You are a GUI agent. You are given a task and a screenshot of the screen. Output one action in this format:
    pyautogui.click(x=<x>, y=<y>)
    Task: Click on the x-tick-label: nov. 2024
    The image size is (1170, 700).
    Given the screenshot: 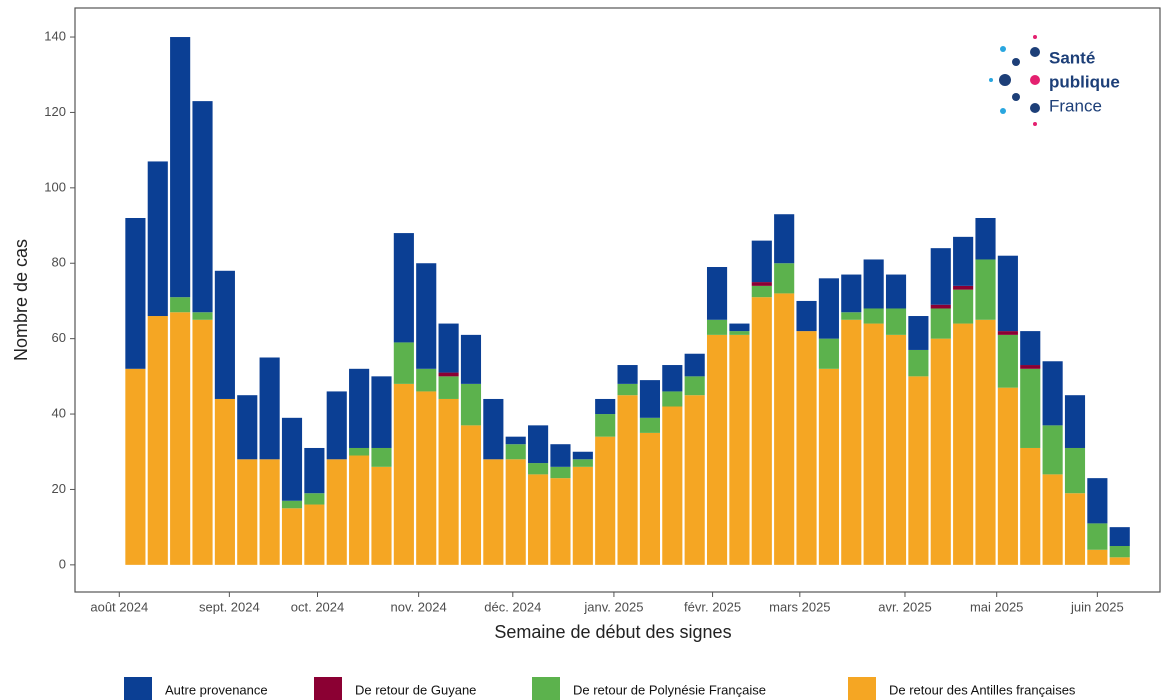 What is the action you would take?
    pyautogui.click(x=419, y=606)
    